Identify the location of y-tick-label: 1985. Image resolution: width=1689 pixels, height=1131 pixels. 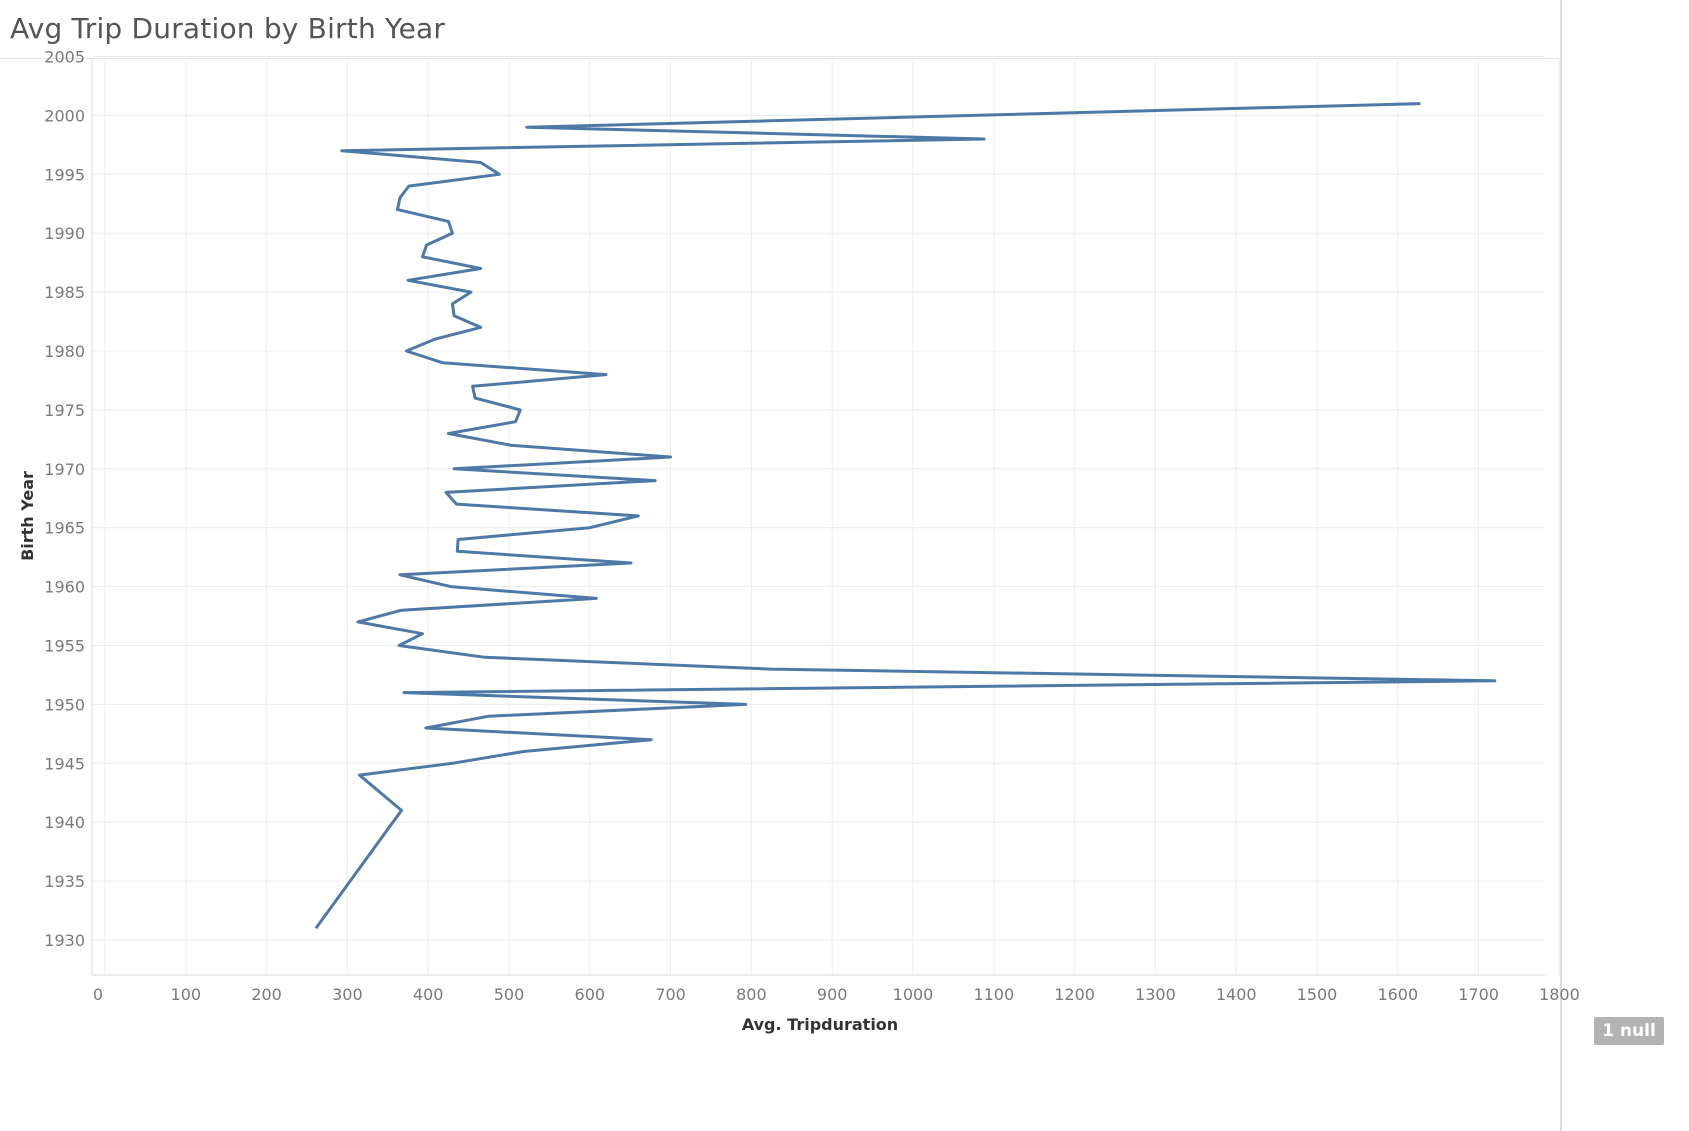
(64, 292).